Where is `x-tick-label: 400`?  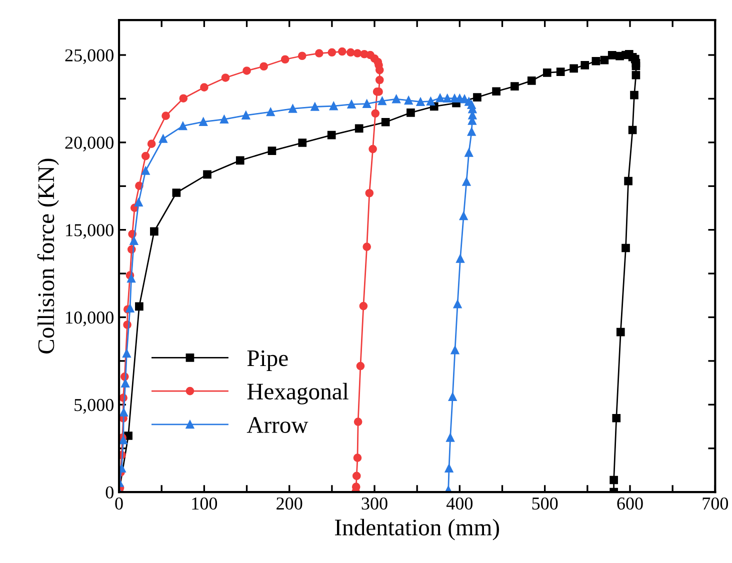
x-tick-label: 400 is located at coordinates (459, 503).